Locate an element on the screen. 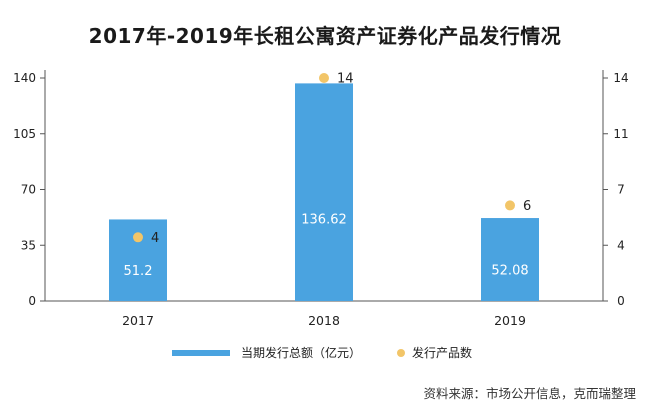  y-right-tick-label: 11 is located at coordinates (620, 134).